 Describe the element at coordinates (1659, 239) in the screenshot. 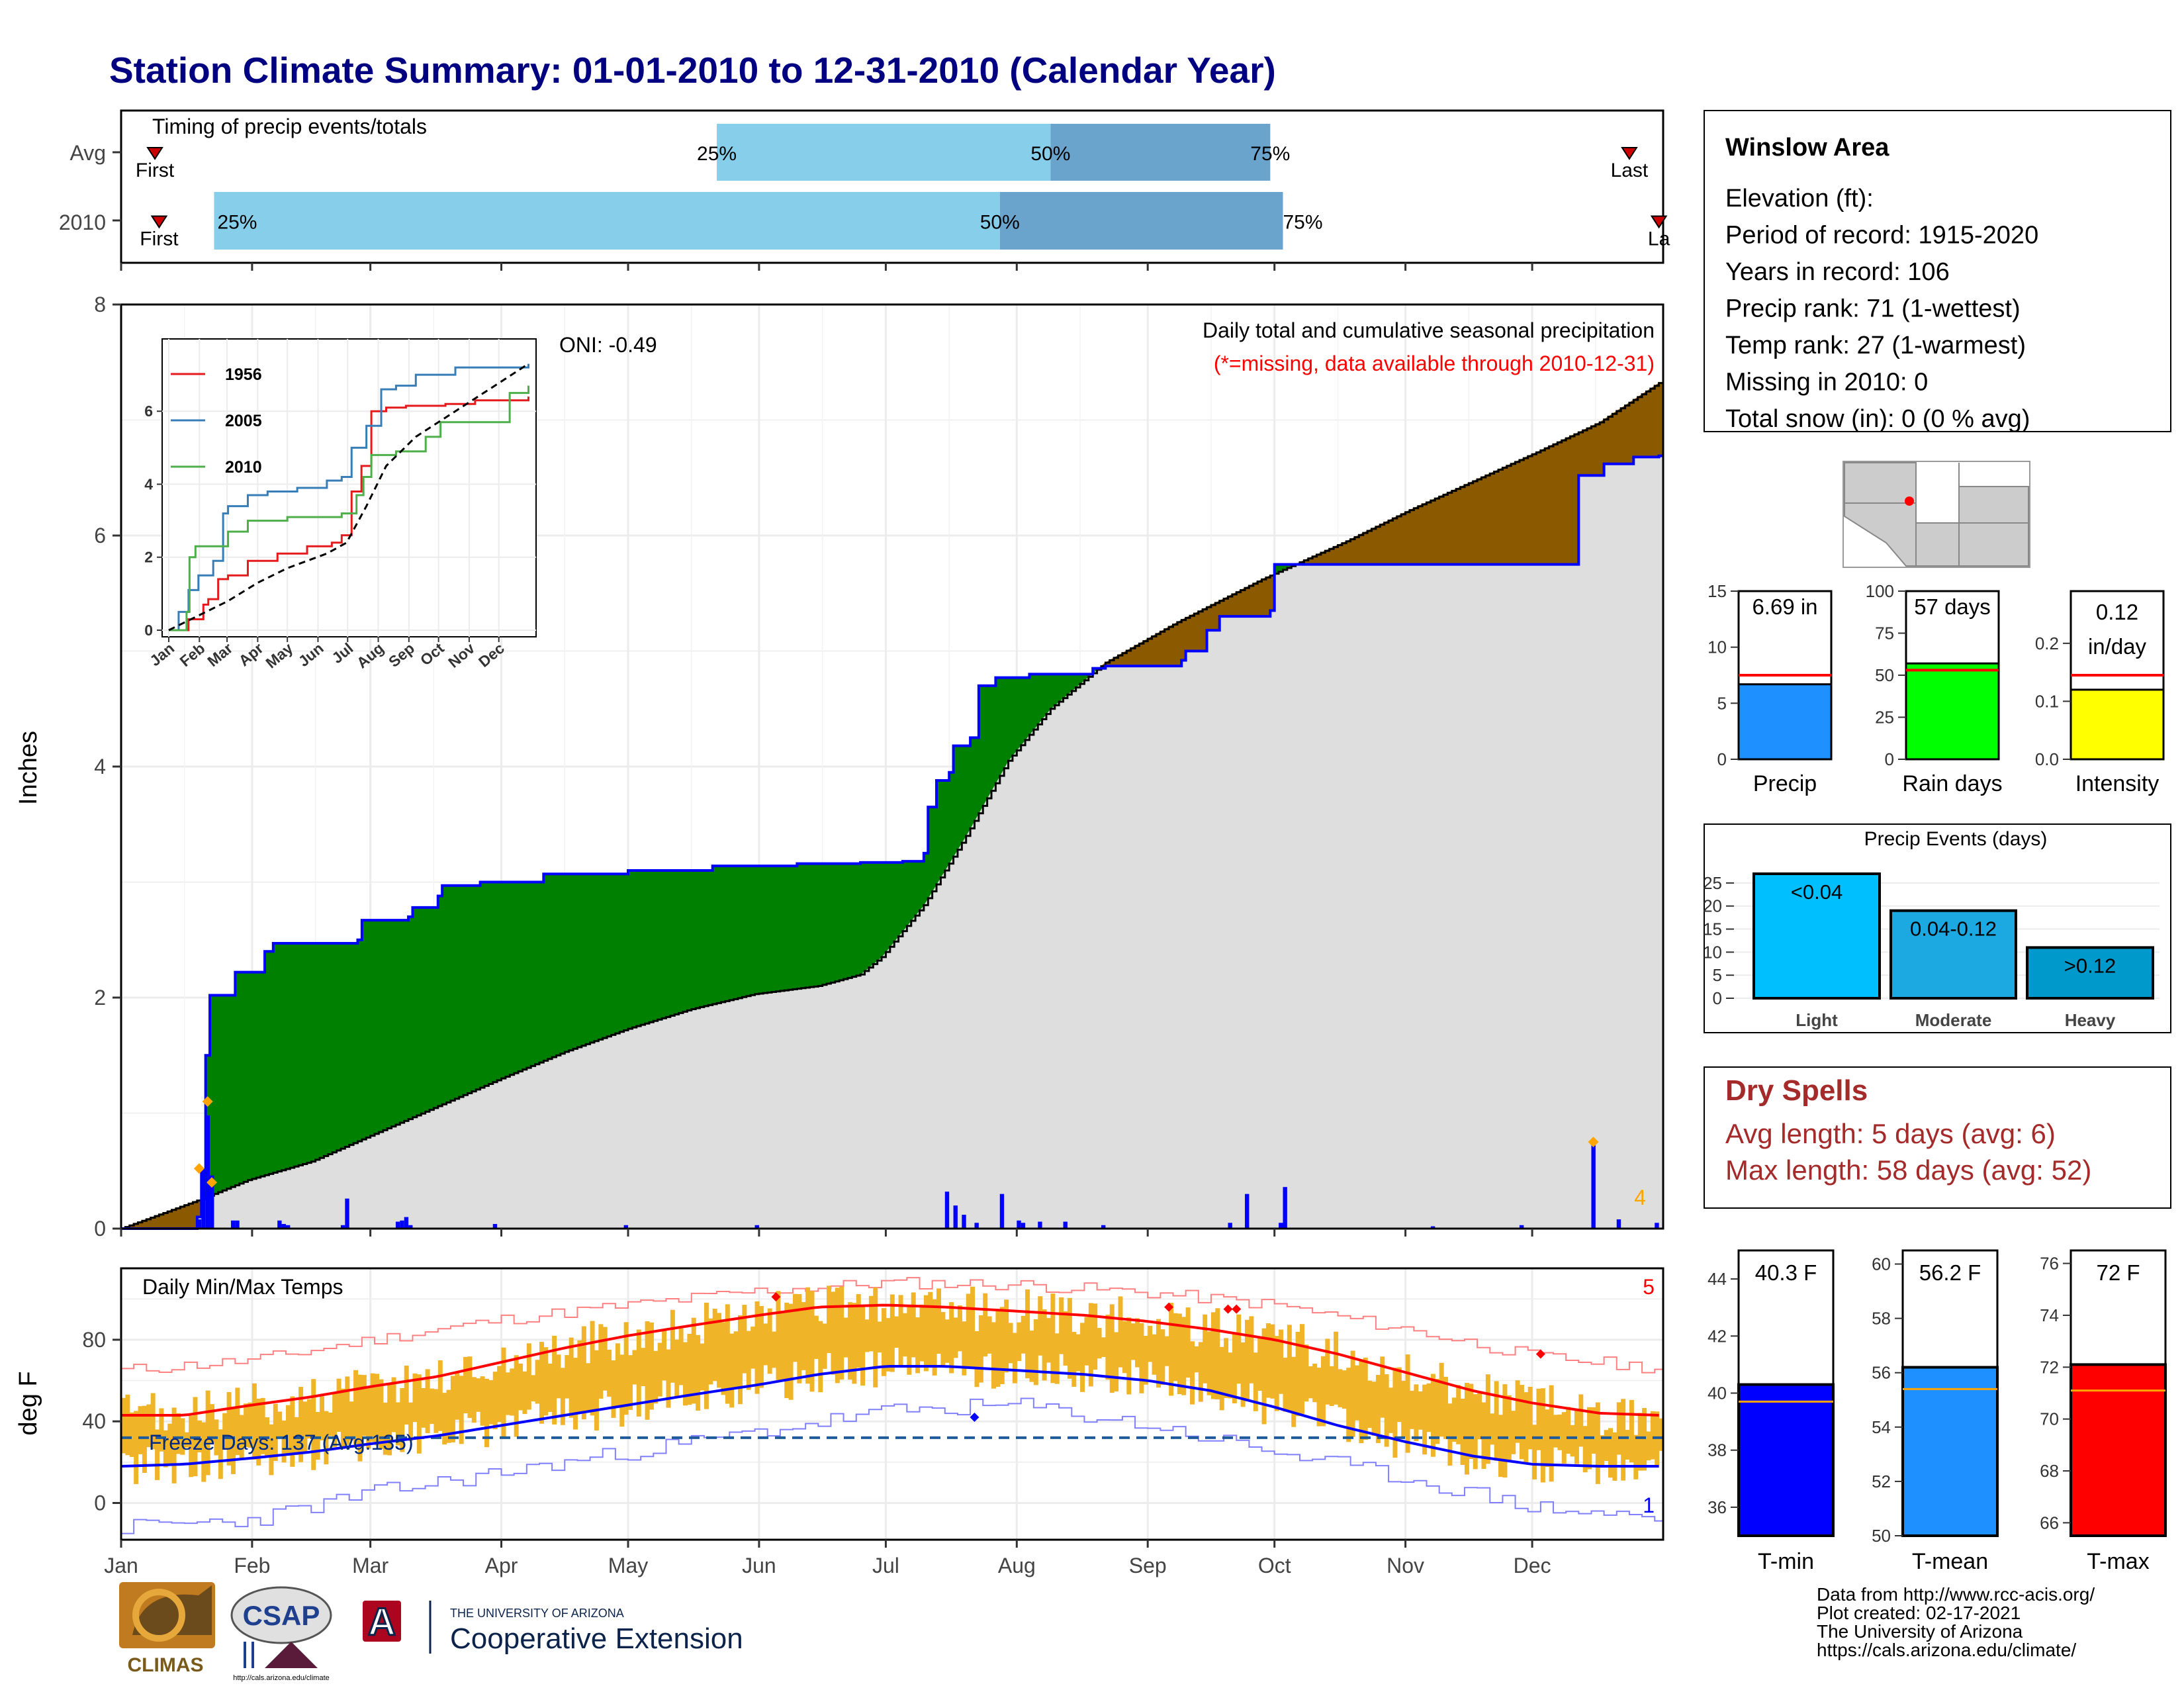

I see `timing-last-label: La` at that location.